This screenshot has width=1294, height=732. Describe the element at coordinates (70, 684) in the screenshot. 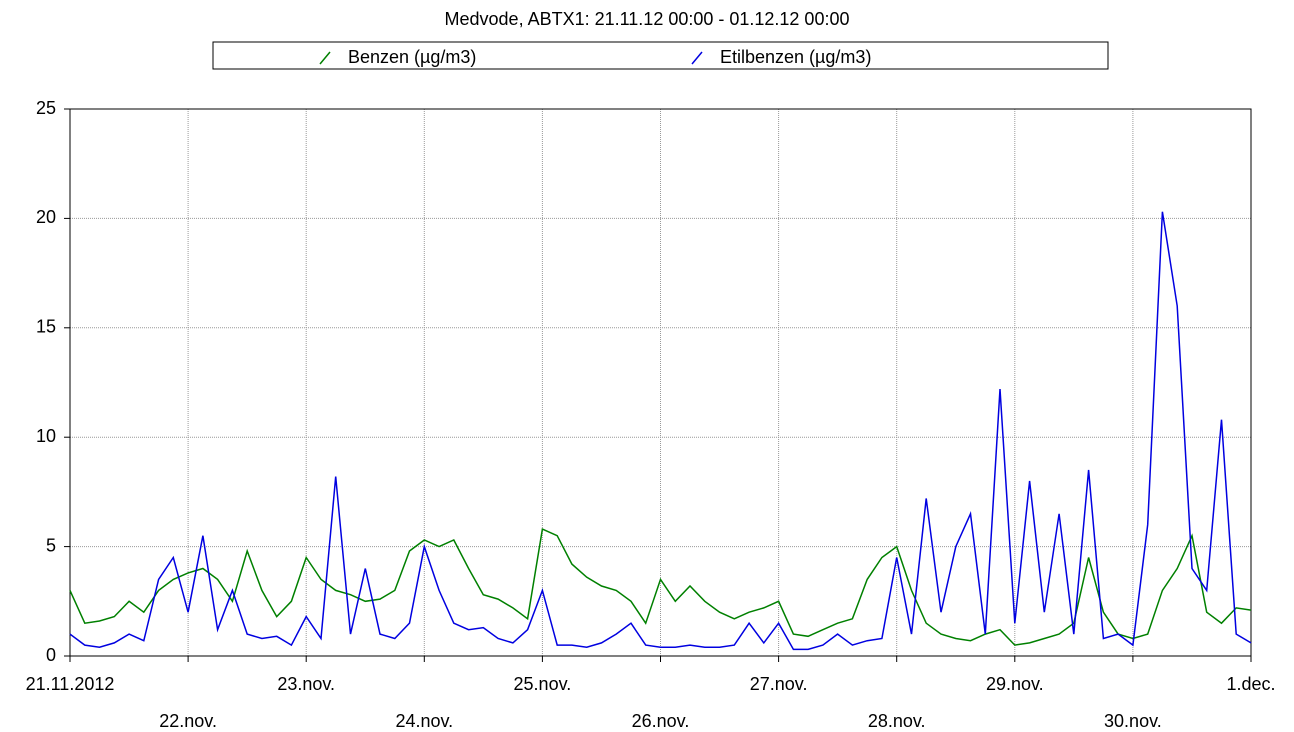

I see `x-tick-label: 21.11.2012` at that location.